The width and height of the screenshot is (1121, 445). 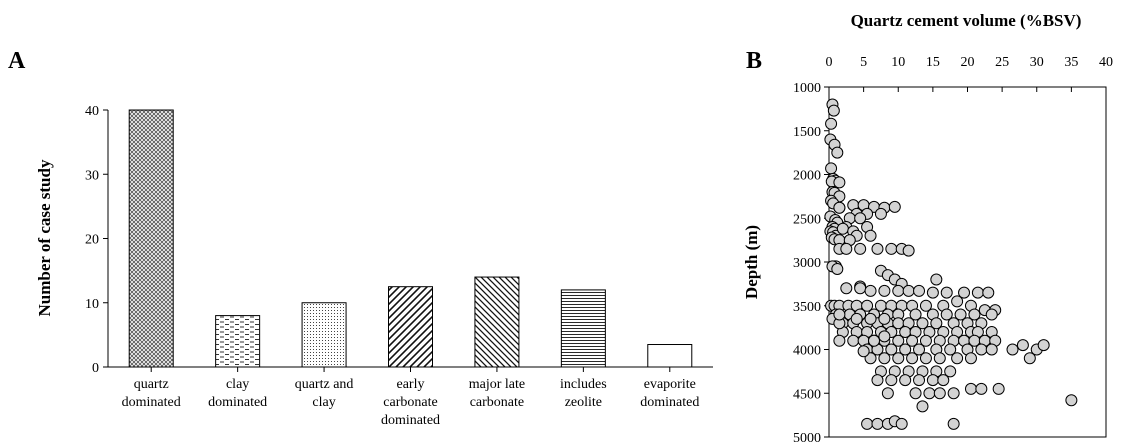 I want to click on bar-chart-y-tick-label: 40, so click(x=92, y=111).